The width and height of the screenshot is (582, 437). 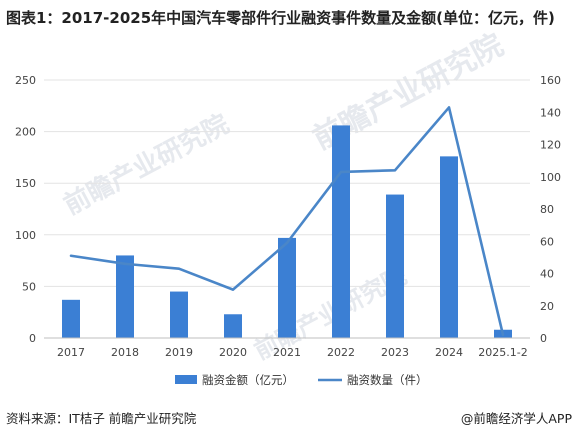 I want to click on y-right-tick-label: 60, so click(x=547, y=241).